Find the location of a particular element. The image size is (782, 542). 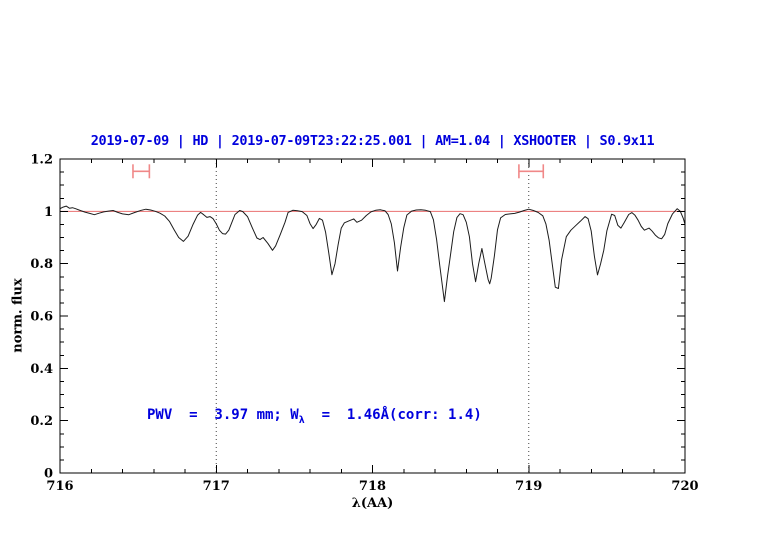

x-tick-label: 720 is located at coordinates (684, 486).